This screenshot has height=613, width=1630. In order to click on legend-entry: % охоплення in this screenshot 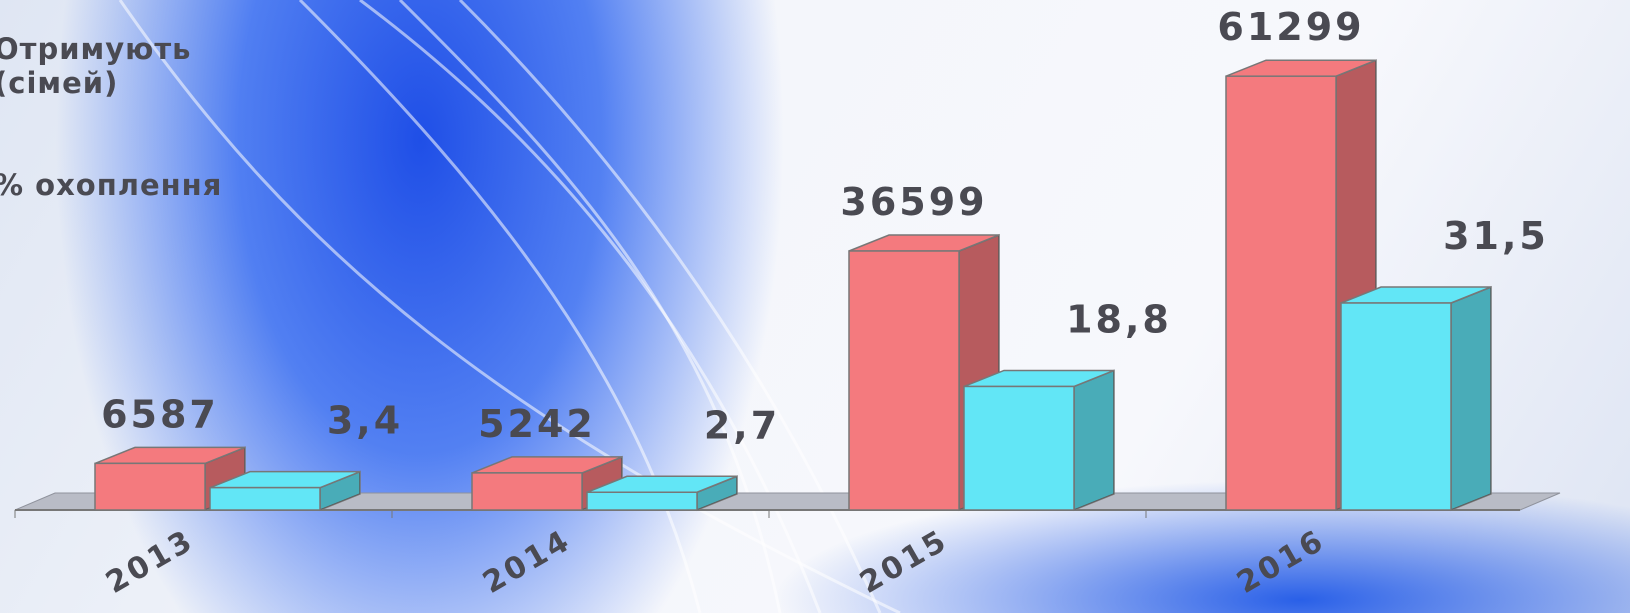, I will do `click(111, 185)`.